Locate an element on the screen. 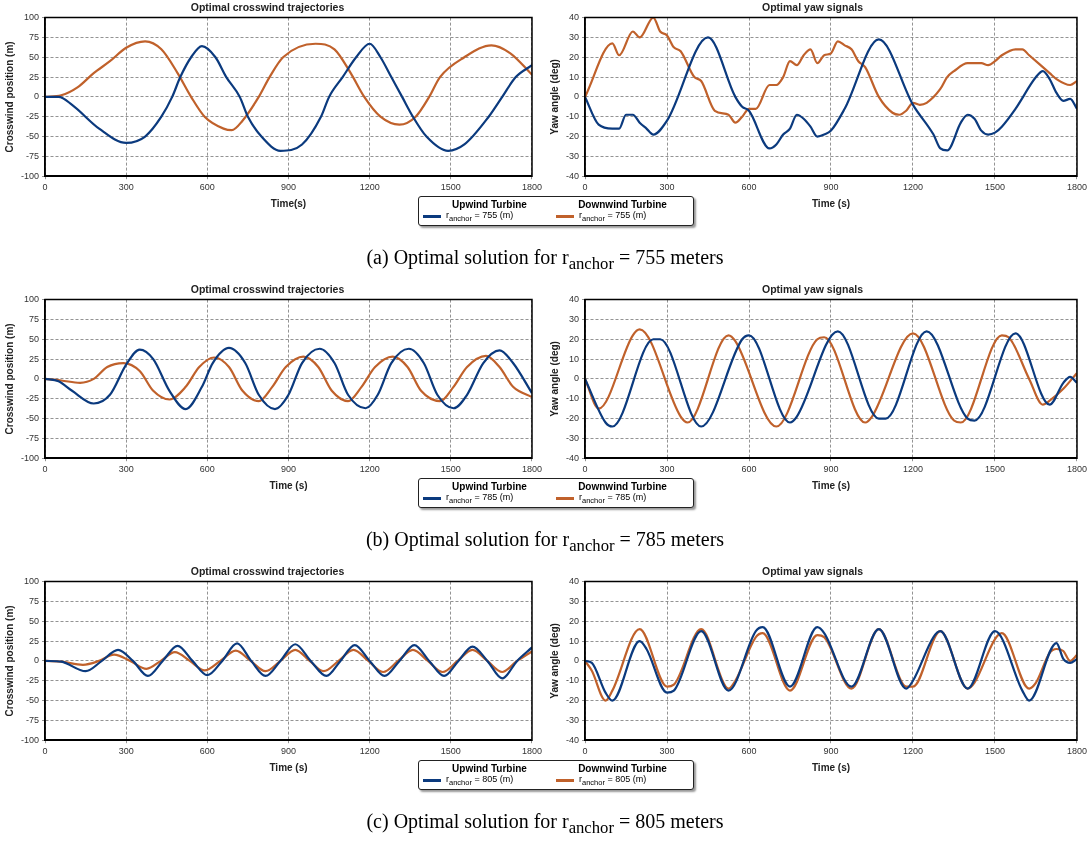 The width and height of the screenshot is (1090, 846). y-tick-label: -100 is located at coordinates (30, 175).